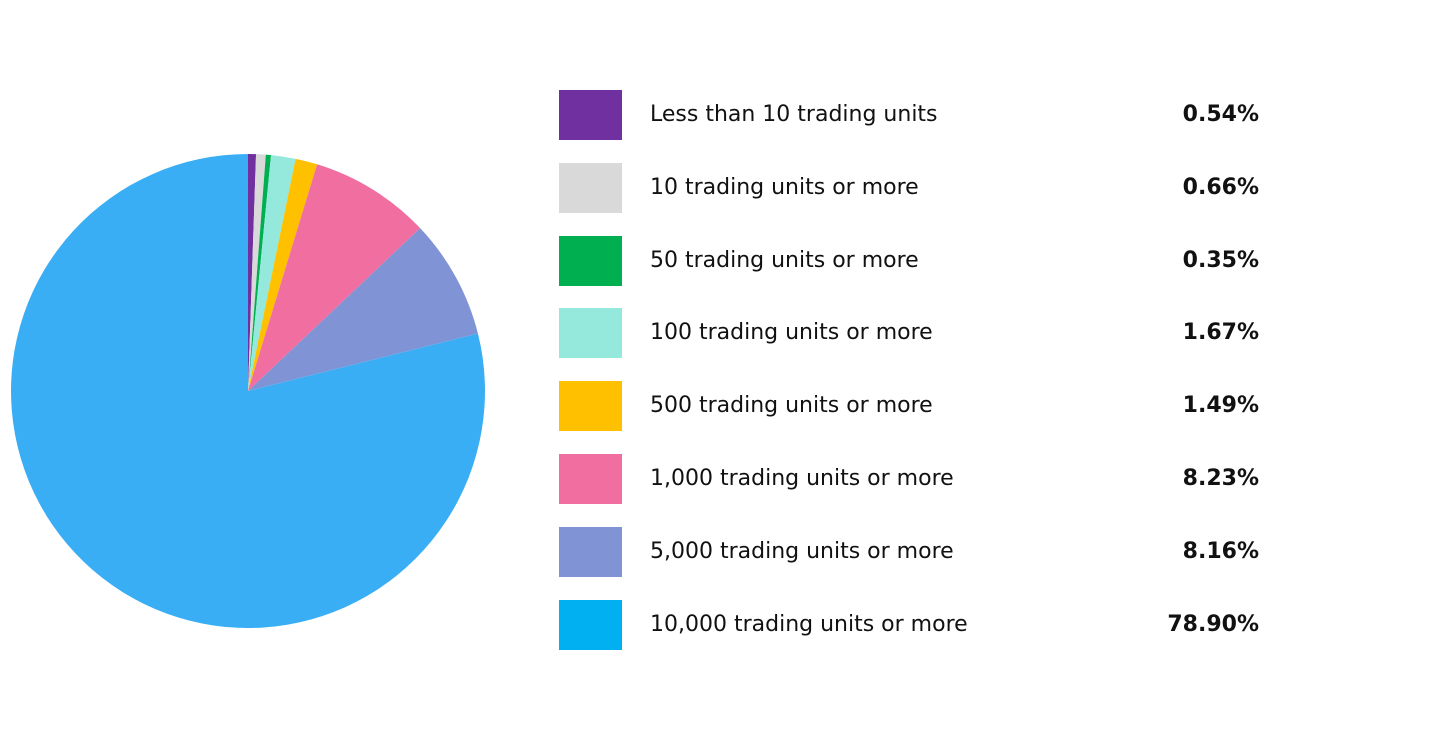  Describe the element at coordinates (1220, 551) in the screenshot. I see `data-label: 8.16%` at that location.